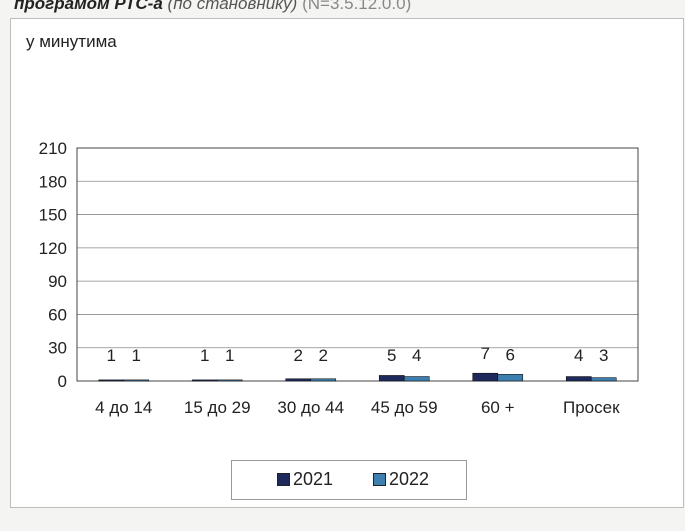 The image size is (685, 531). I want to click on data-label-2022: 2, so click(323, 355).